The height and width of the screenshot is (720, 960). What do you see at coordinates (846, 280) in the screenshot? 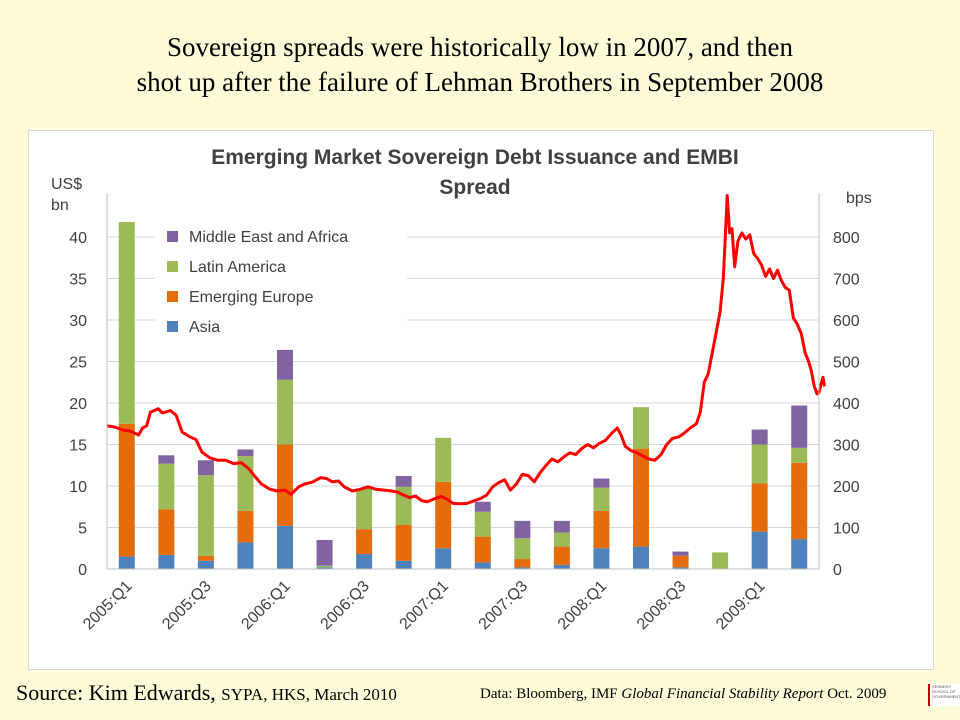
I see `y-right-tick-label: 700` at bounding box center [846, 280].